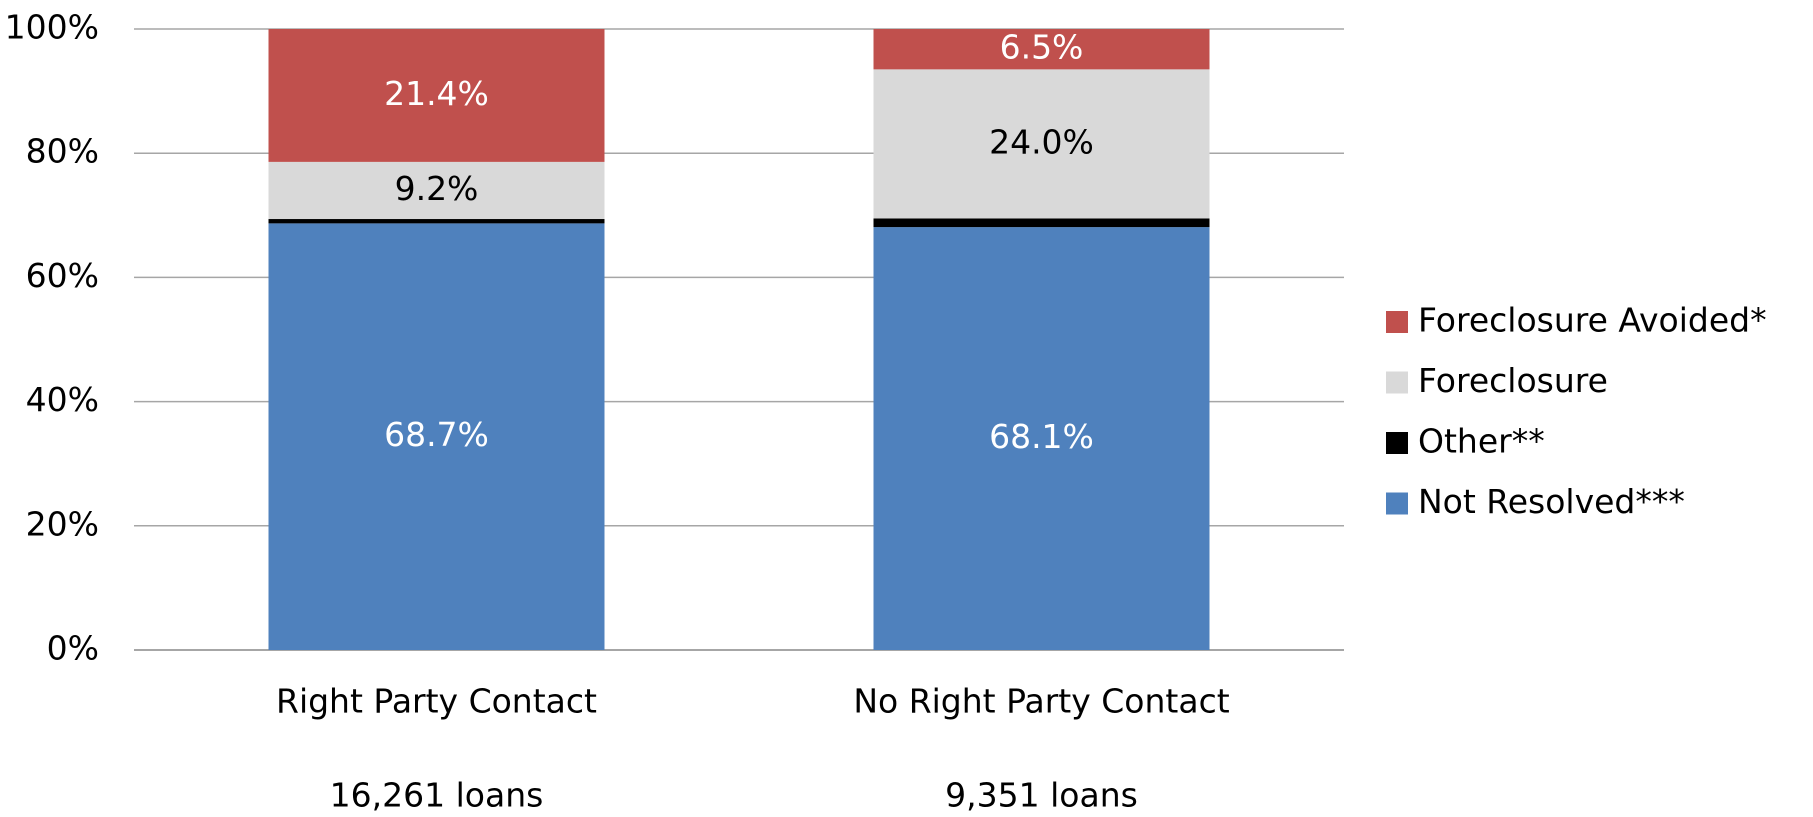 The height and width of the screenshot is (817, 1813). What do you see at coordinates (1041, 701) in the screenshot?
I see `x-tick-label: No Right Party Contact` at bounding box center [1041, 701].